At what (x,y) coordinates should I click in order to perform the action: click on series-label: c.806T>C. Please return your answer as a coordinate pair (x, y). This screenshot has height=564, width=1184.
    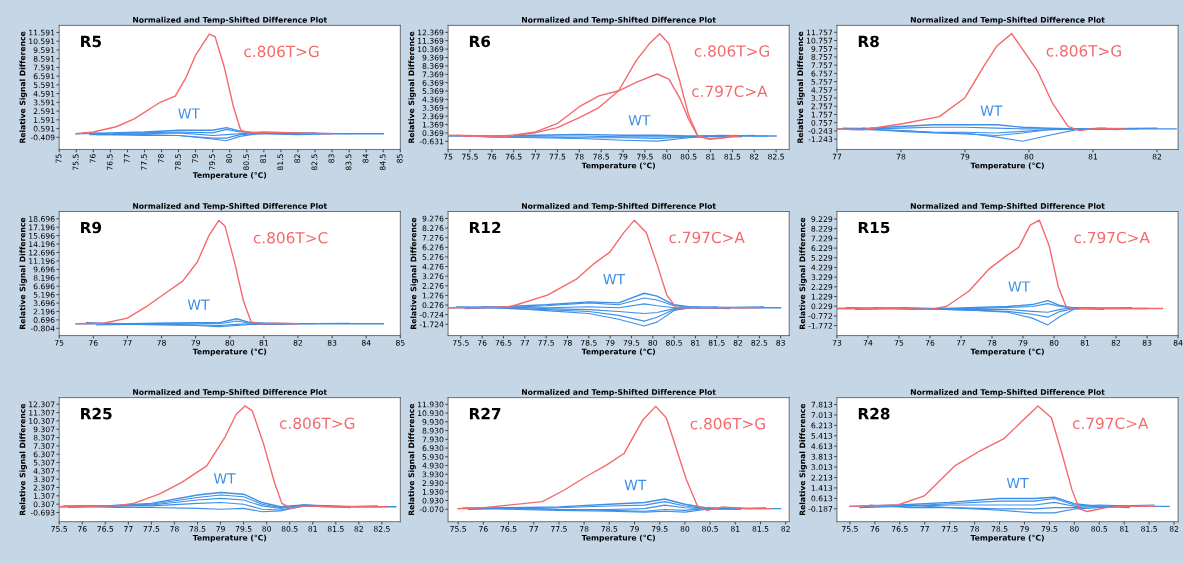
    Looking at the image, I should click on (290, 237).